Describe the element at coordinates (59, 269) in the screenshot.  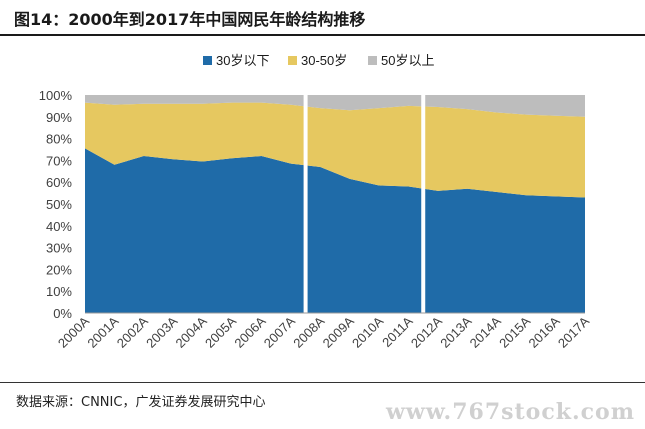
I see `y-tick-label: 20%` at that location.